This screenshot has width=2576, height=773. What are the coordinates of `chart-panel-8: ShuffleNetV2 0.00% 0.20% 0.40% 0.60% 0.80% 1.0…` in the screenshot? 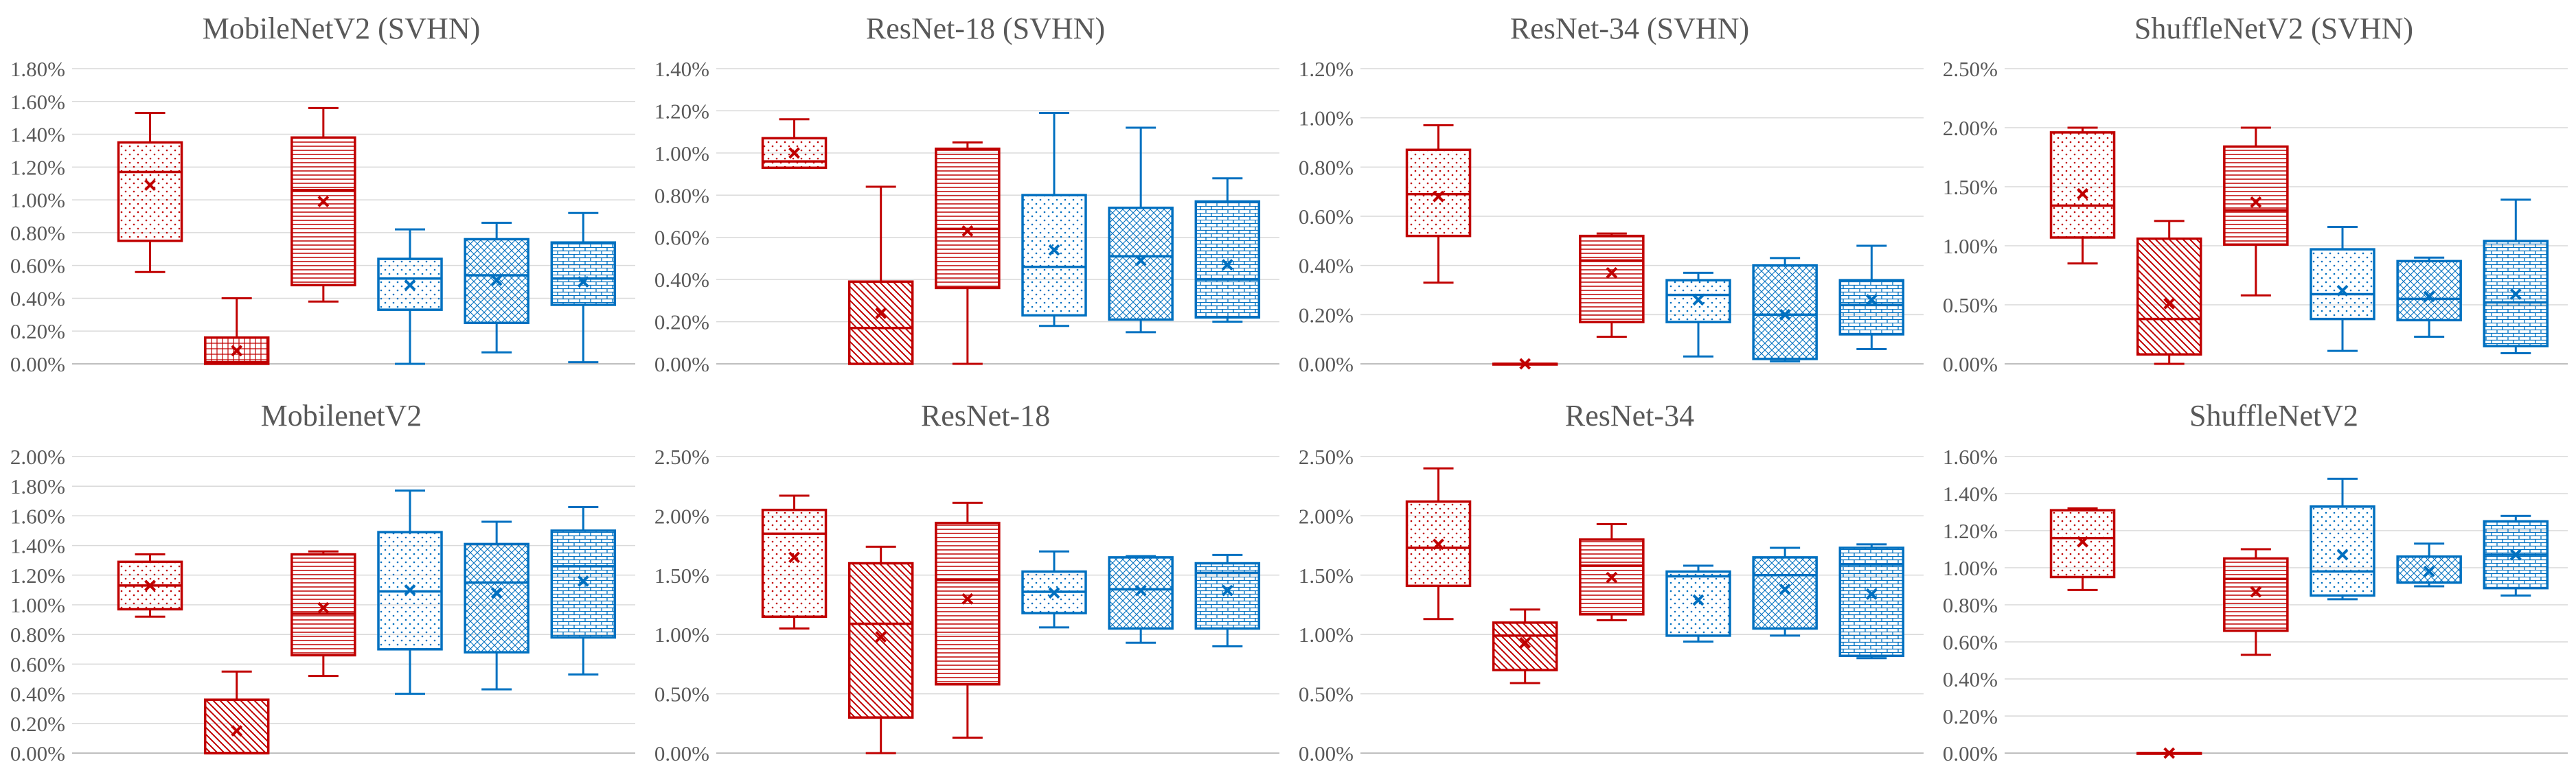 It's located at (2255, 582).